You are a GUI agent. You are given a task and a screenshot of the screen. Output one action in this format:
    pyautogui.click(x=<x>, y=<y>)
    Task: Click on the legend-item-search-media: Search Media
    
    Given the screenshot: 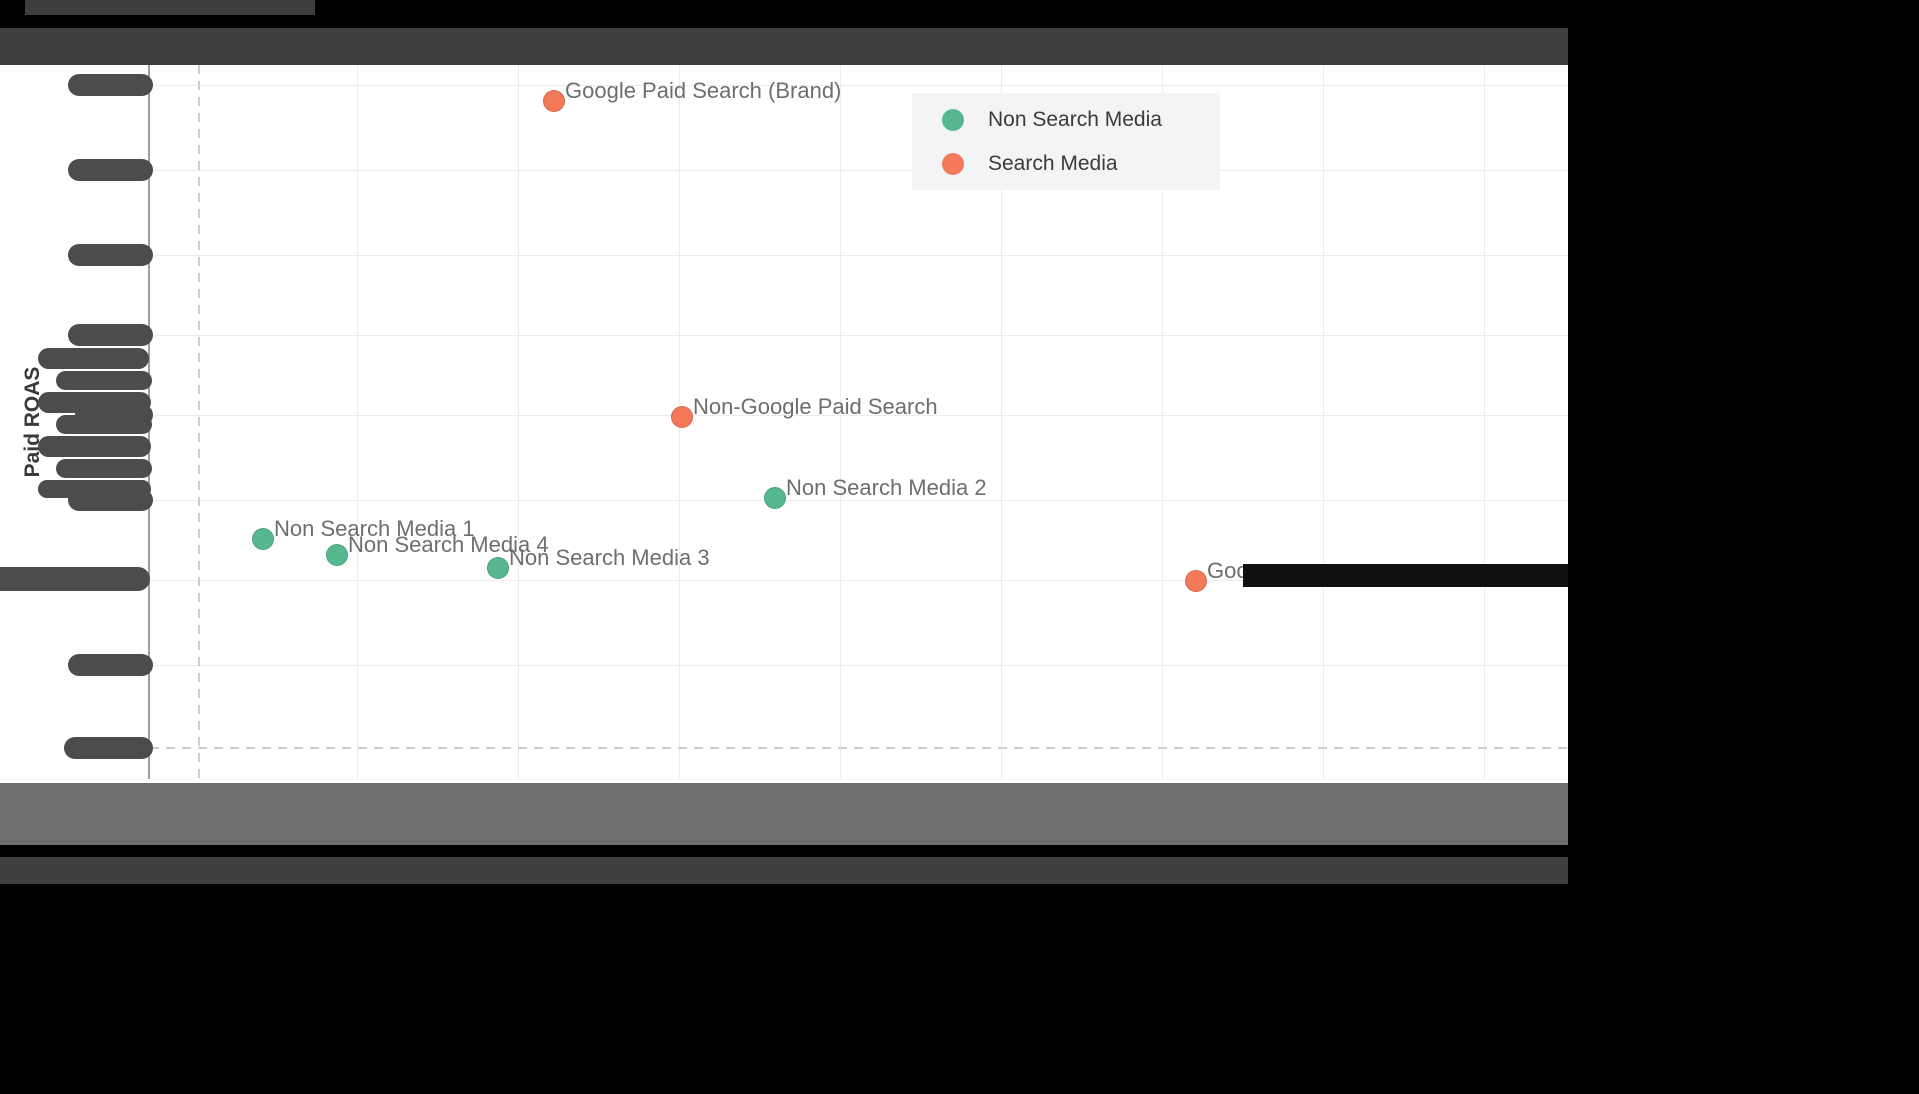 What is the action you would take?
    pyautogui.click(x=1066, y=164)
    